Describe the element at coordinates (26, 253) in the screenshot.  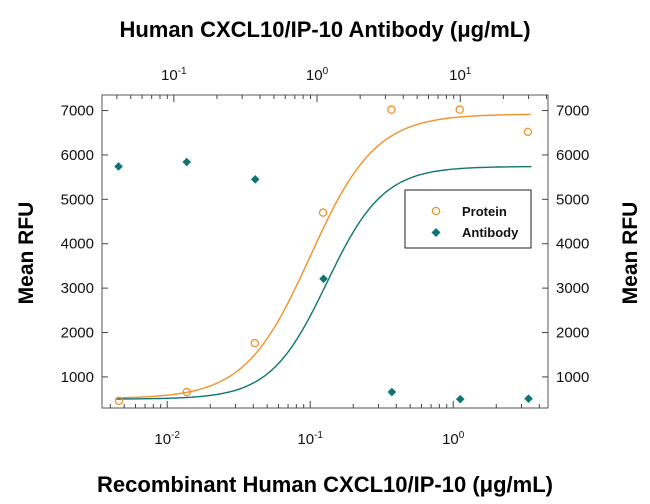
I see `y-axis-label-left: Mean RFU` at that location.